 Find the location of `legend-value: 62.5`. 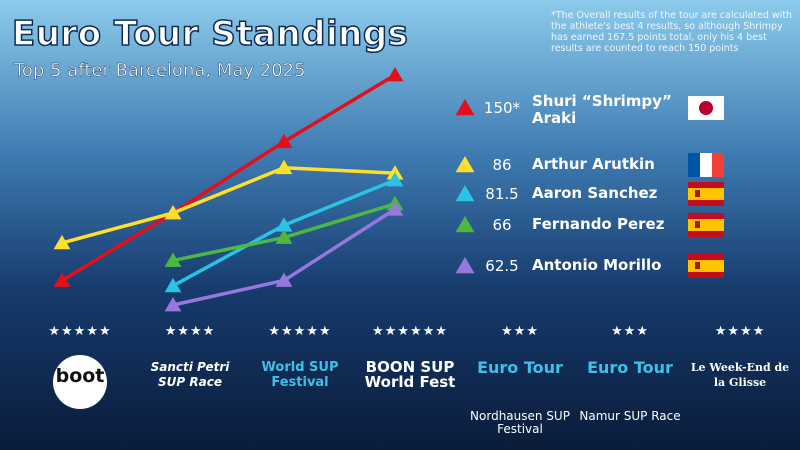

legend-value: 62.5 is located at coordinates (502, 266).